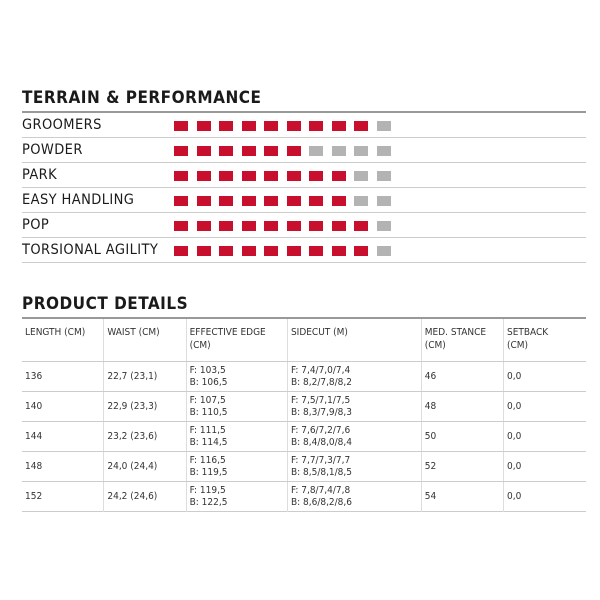 This screenshot has width=600, height=600. I want to click on cell-text: 148, so click(34, 466).